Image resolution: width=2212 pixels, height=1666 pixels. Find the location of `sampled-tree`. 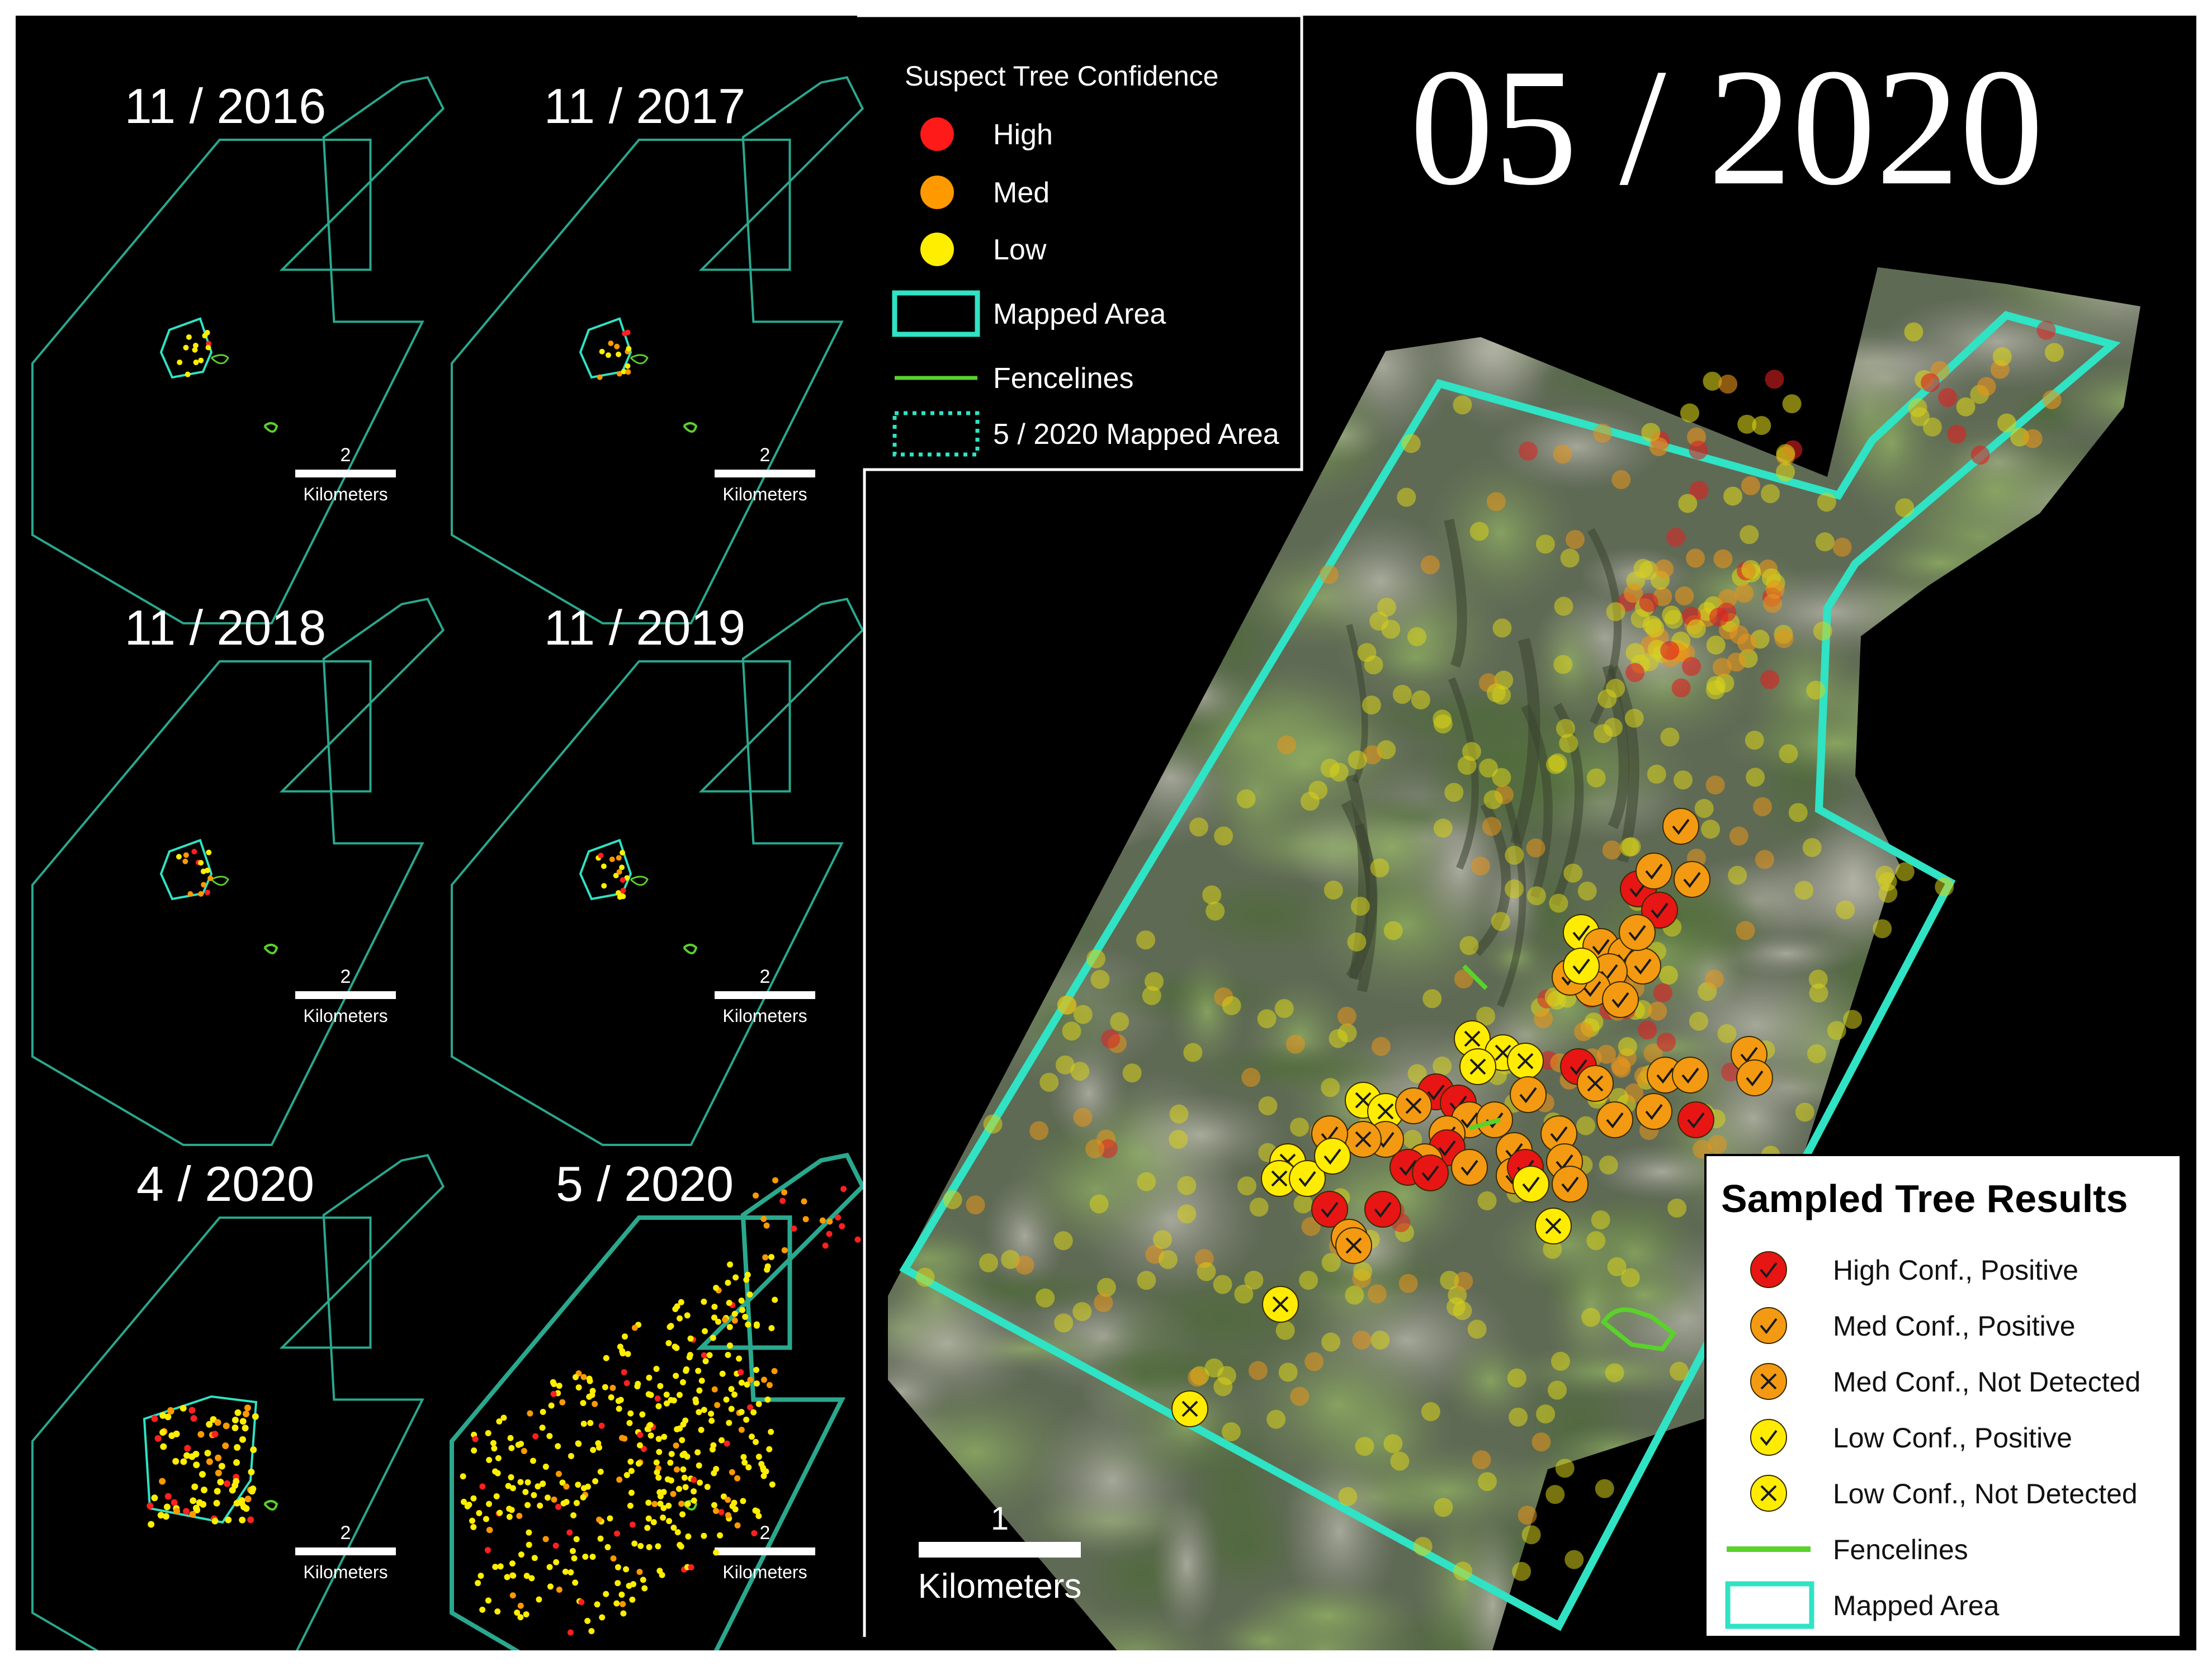

sampled-tree is located at coordinates (1654, 1111).